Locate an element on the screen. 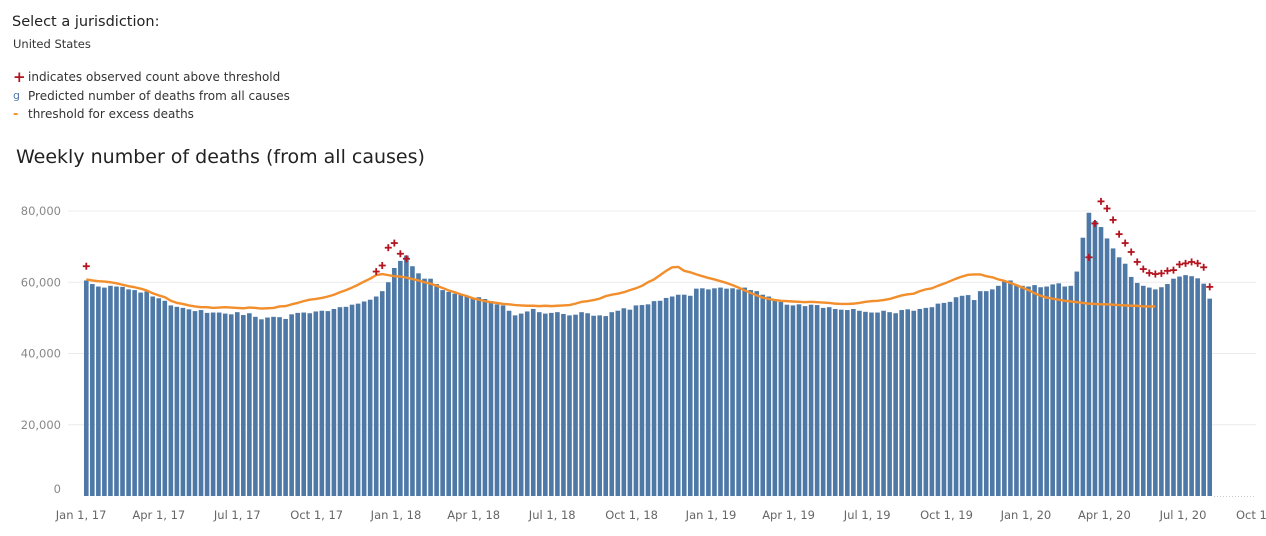  x-tick-label: Jan 1, 19 is located at coordinates (711, 515).